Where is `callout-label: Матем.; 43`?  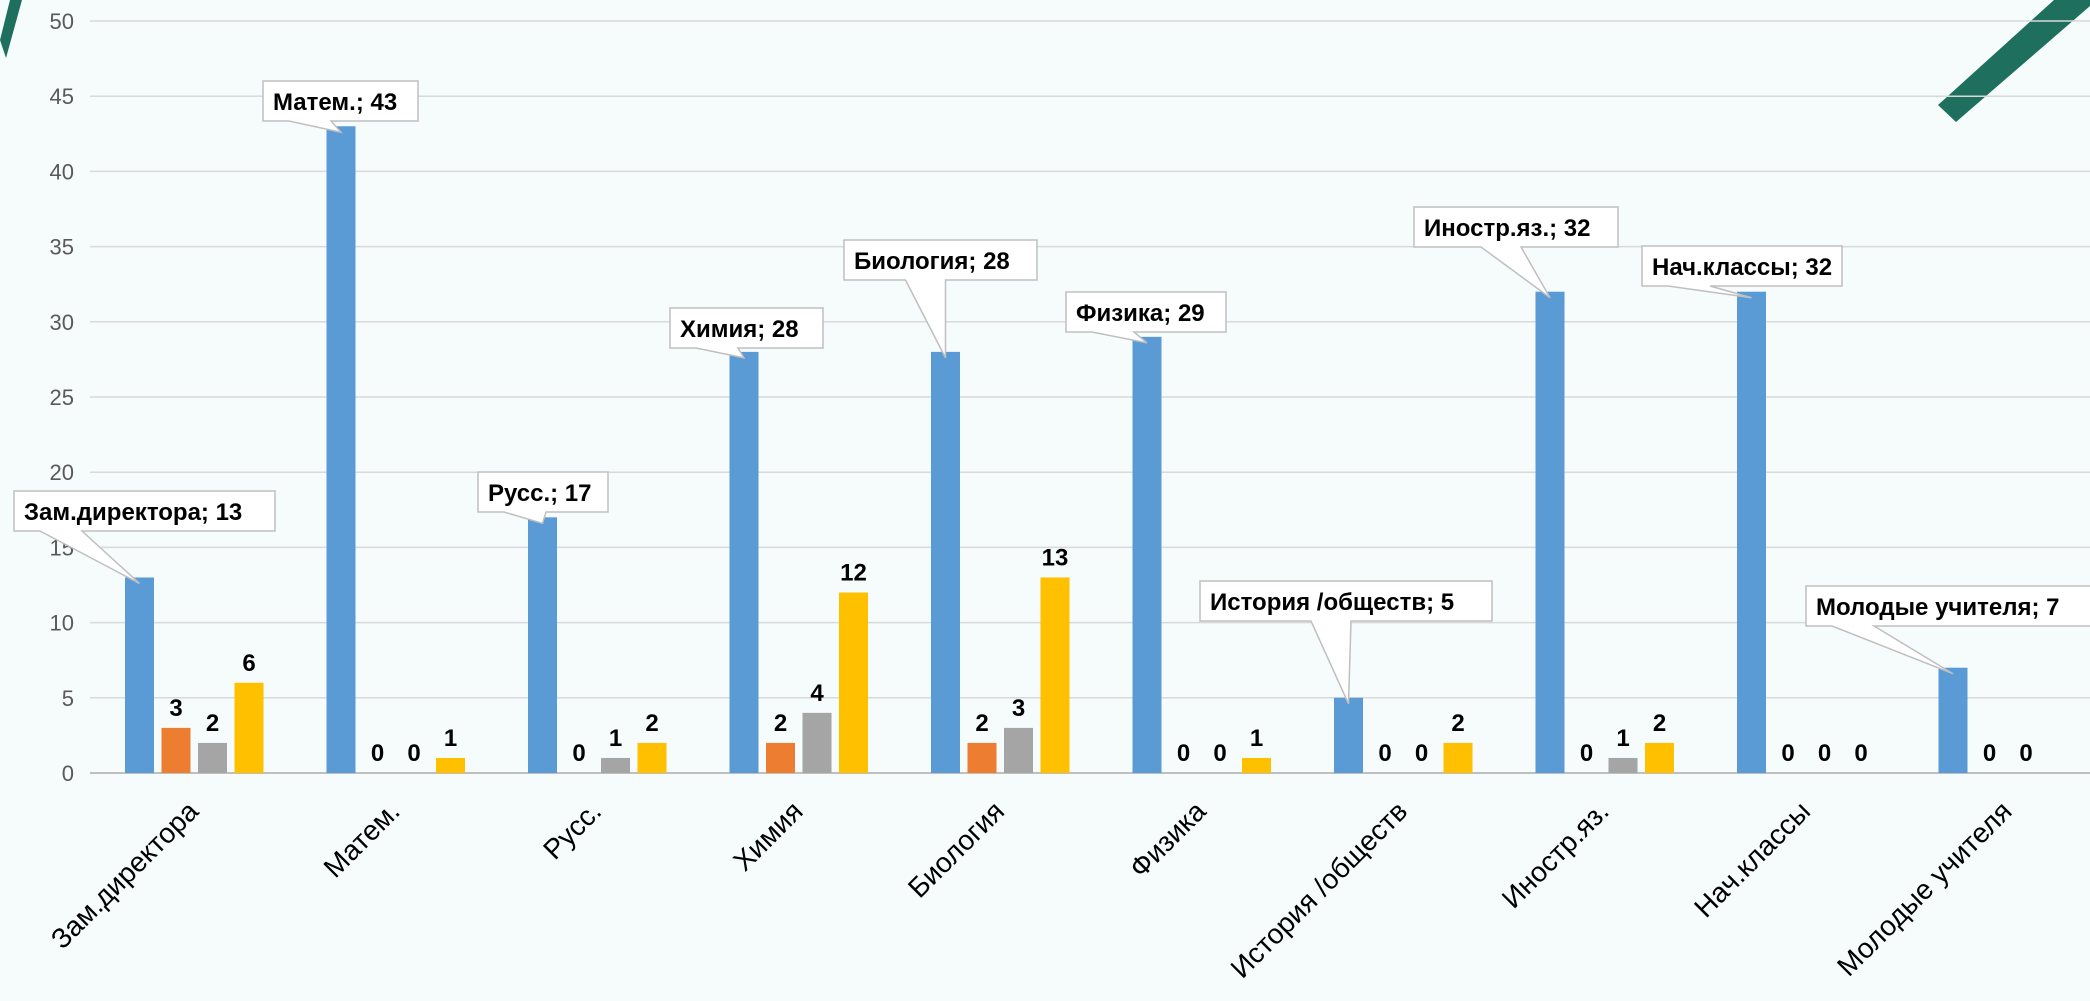 callout-label: Матем.; 43 is located at coordinates (335, 102).